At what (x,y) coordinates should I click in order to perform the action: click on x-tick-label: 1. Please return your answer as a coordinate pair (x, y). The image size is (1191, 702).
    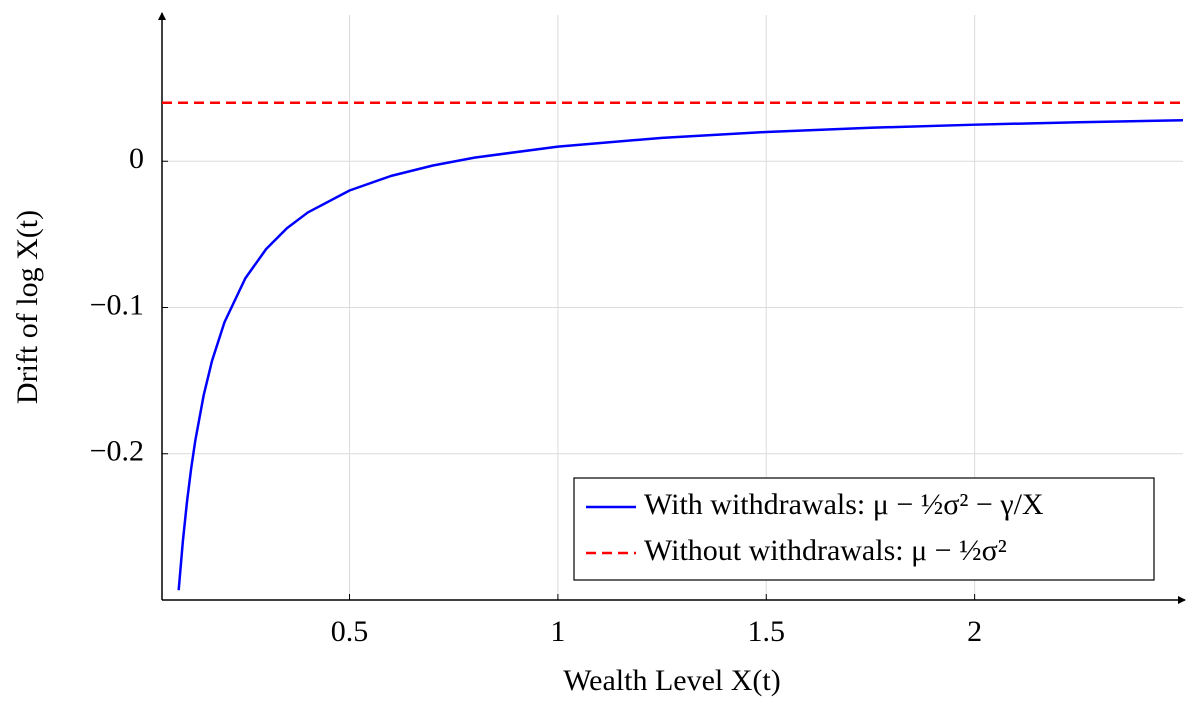
    Looking at the image, I should click on (557, 631).